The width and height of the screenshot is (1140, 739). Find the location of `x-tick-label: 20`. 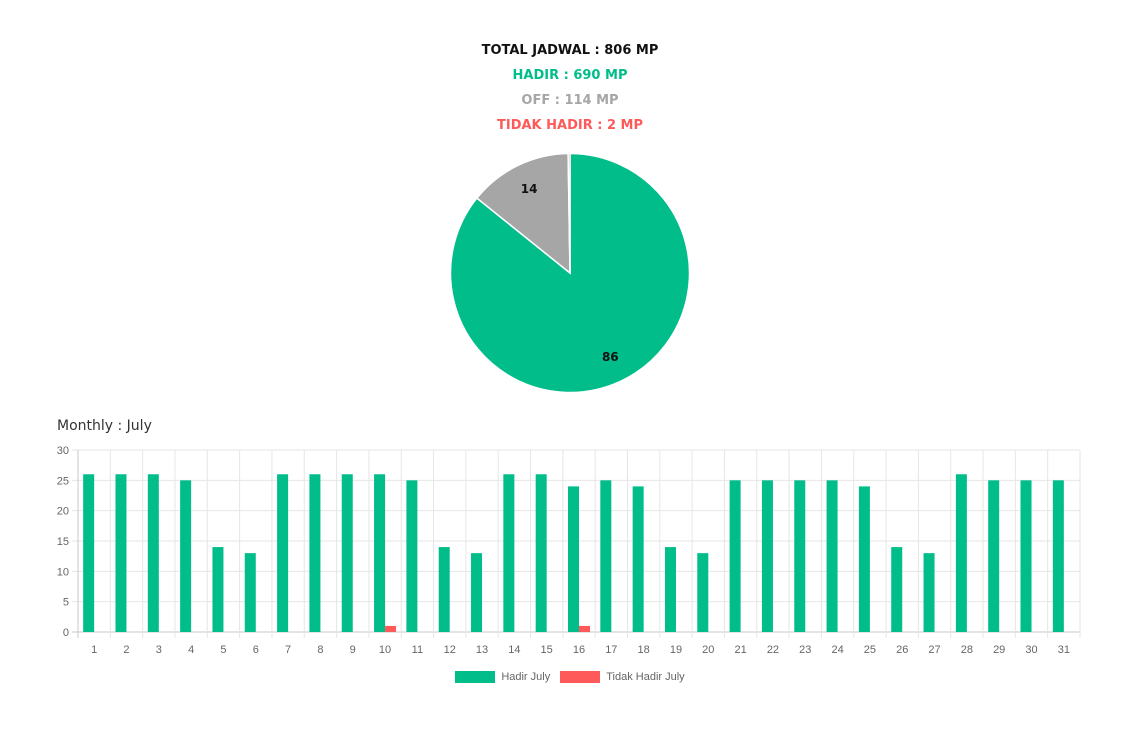

x-tick-label: 20 is located at coordinates (708, 650).